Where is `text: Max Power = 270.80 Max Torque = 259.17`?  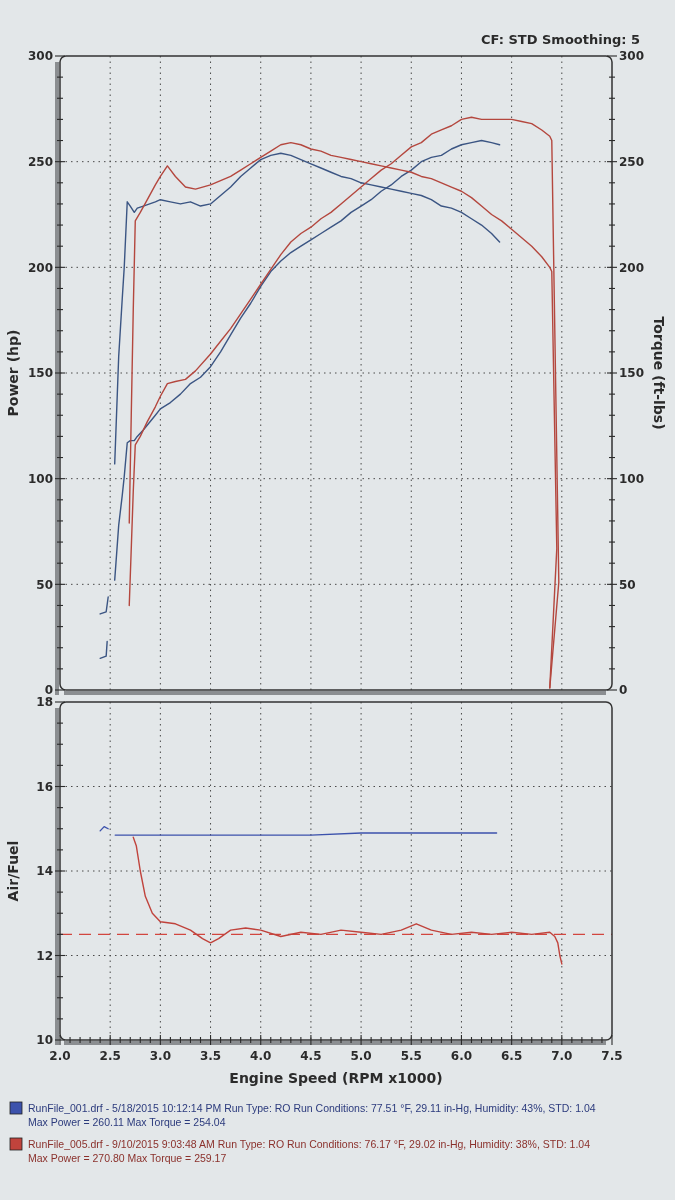 text: Max Power = 270.80 Max Torque = 259.17 is located at coordinates (127, 1158).